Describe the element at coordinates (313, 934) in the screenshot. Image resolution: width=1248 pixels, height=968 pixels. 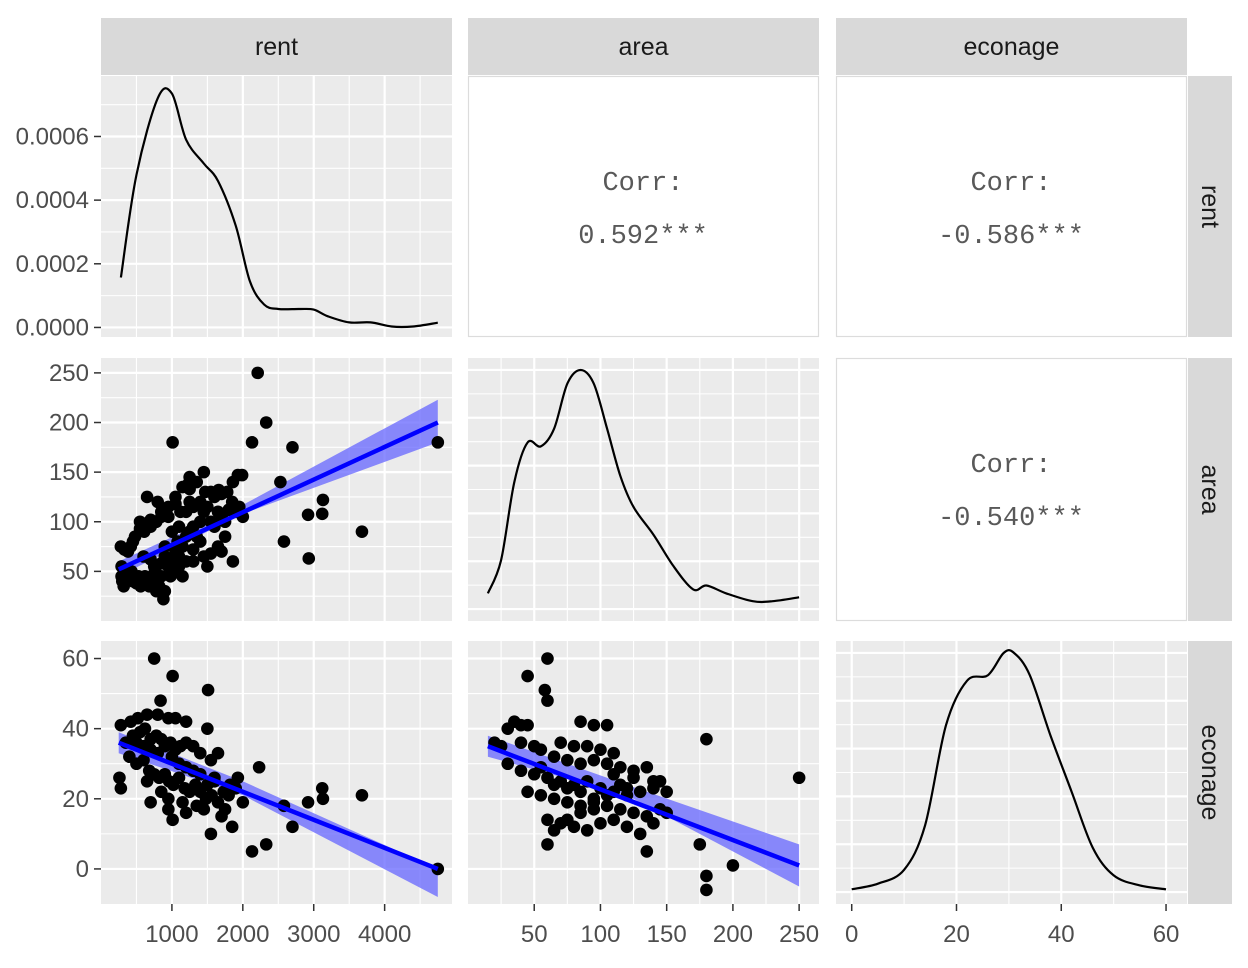
I see `x-axis-rent-tick-label-2: 3000` at that location.